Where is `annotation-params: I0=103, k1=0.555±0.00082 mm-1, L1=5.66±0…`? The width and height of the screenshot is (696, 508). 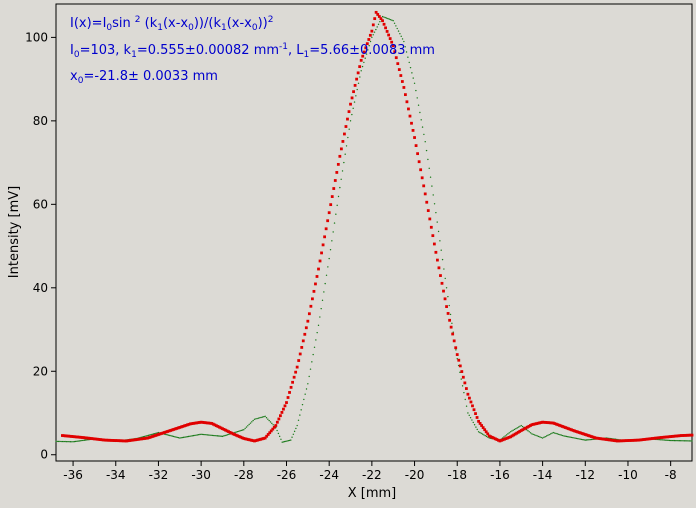 annotation-params: I0=103, k1=0.555±0.00082 mm-1, L1=5.66±0… is located at coordinates (252, 51).